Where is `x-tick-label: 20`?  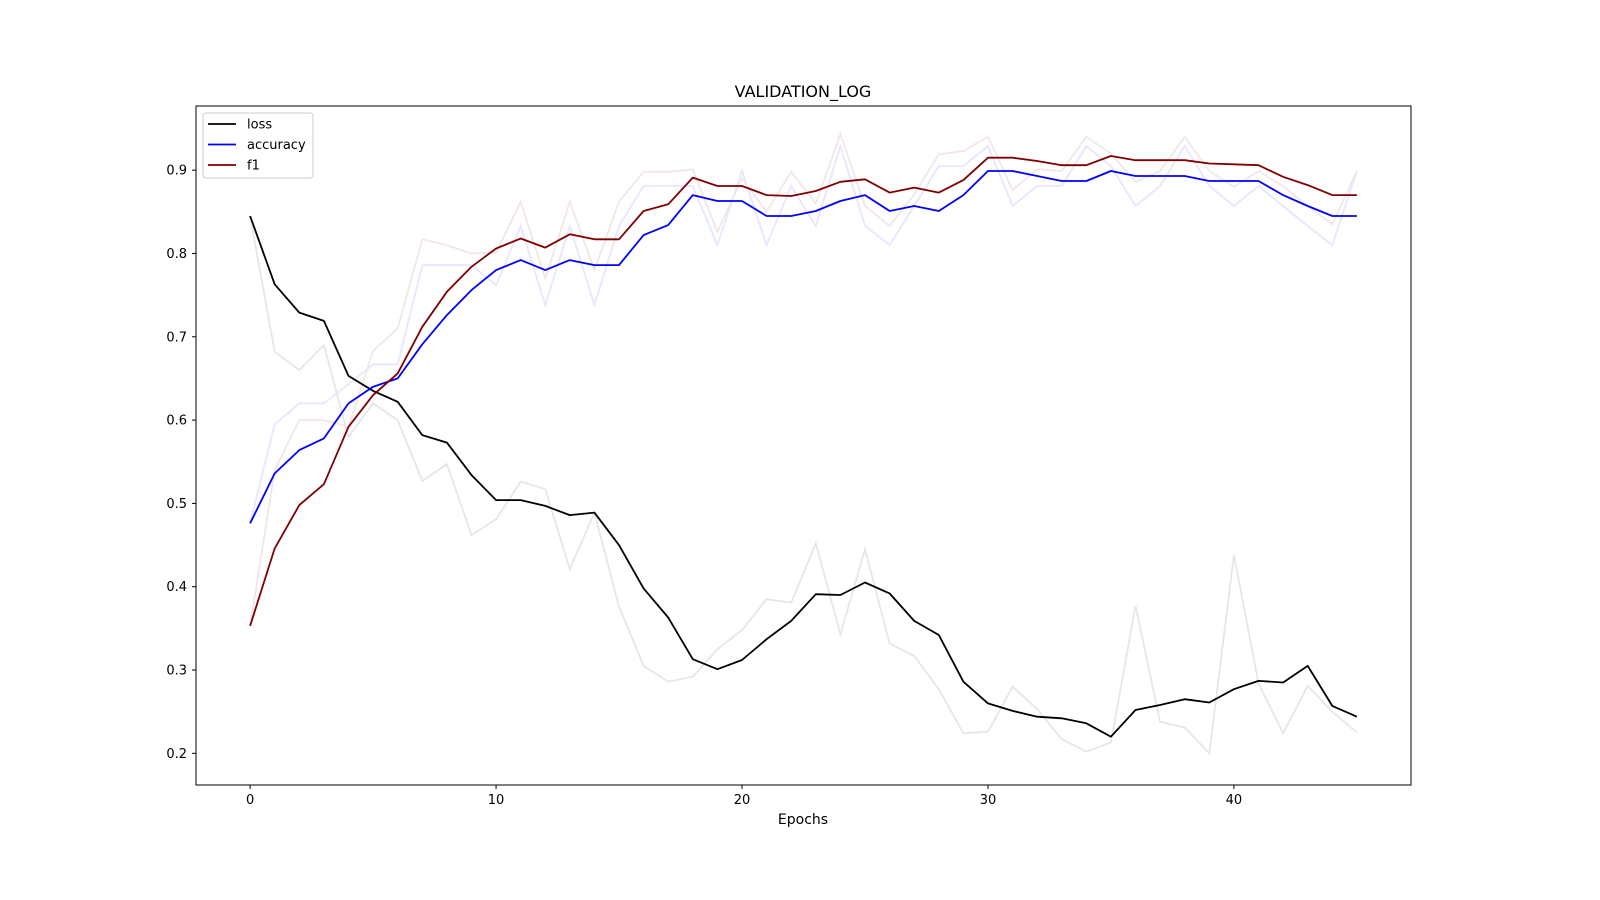 x-tick-label: 20 is located at coordinates (742, 800).